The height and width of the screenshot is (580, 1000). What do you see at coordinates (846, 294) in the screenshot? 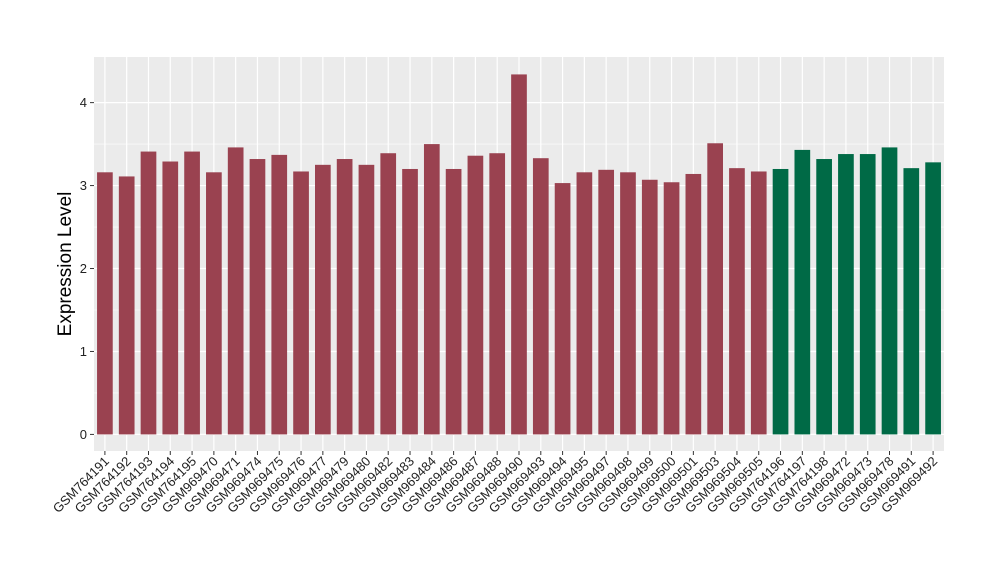
I see `bar-GSM969472` at bounding box center [846, 294].